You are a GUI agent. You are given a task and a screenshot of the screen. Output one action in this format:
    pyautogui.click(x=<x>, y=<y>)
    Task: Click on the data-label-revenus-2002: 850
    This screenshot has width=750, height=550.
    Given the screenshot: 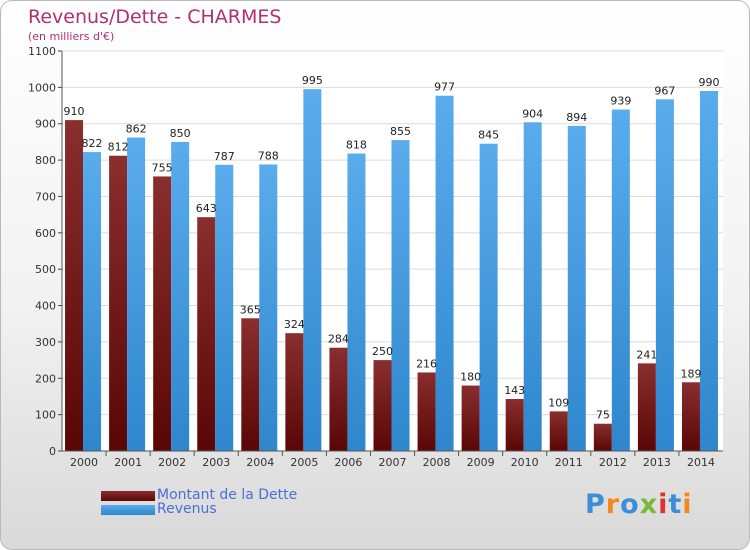 What is the action you would take?
    pyautogui.click(x=180, y=133)
    